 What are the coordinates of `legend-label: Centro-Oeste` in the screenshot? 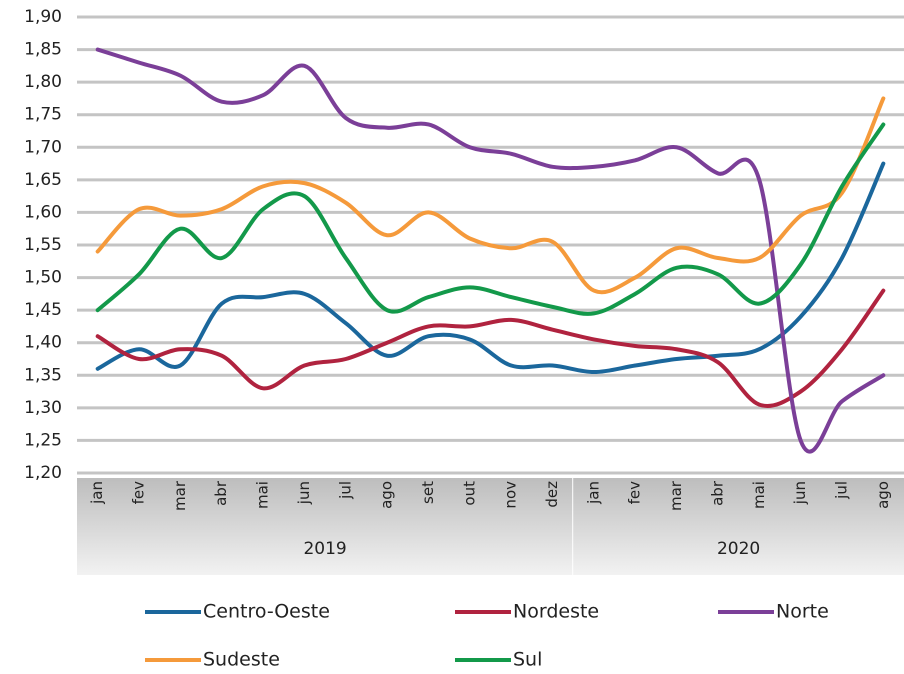 It's located at (266, 612).